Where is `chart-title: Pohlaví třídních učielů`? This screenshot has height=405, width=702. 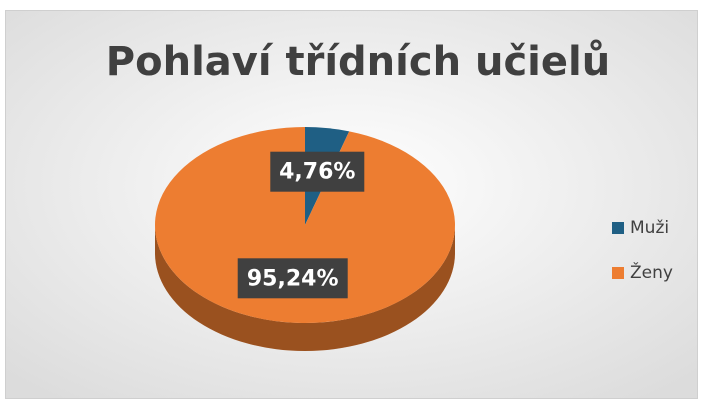 chart-title: Pohlaví třídních učielů is located at coordinates (358, 61).